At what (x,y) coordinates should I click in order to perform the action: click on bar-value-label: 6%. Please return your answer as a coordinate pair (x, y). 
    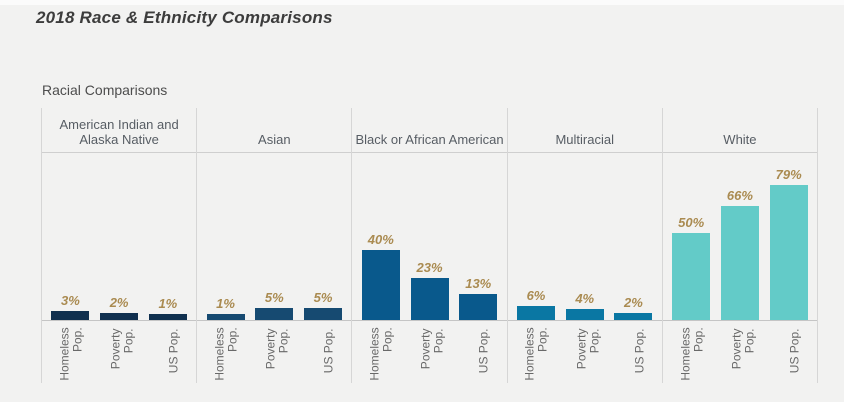
    Looking at the image, I should click on (536, 296).